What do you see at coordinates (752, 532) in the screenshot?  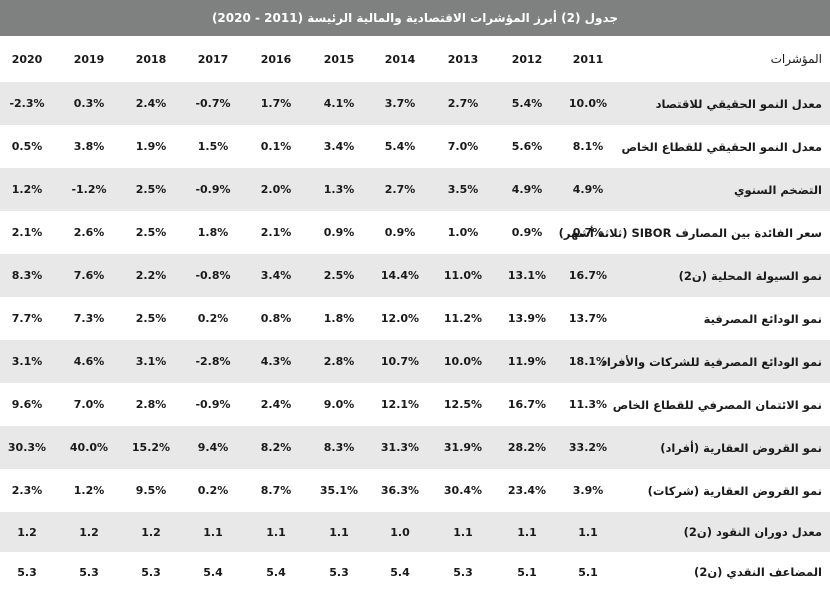 I see `indicator-label: معدل دوران النقود (ن2)` at bounding box center [752, 532].